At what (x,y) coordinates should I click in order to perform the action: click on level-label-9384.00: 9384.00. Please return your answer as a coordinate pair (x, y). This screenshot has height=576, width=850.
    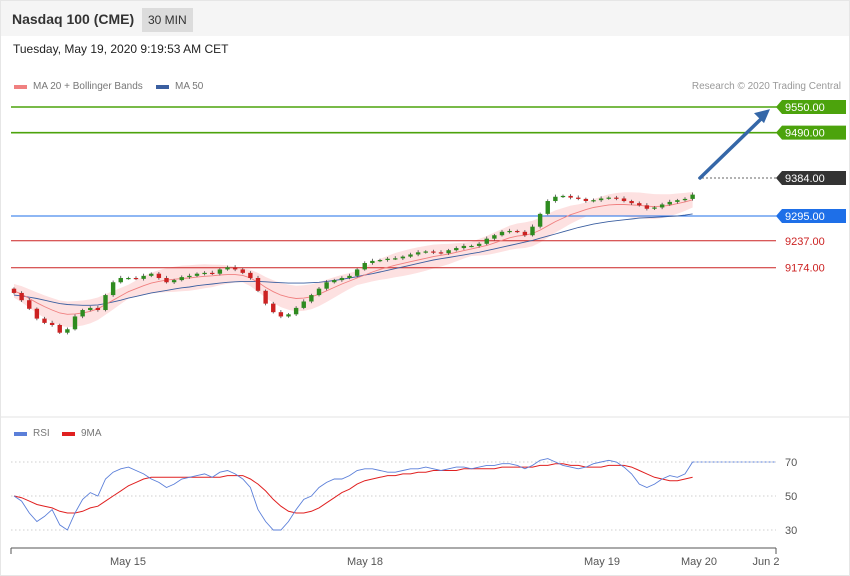
    Looking at the image, I should click on (811, 177).